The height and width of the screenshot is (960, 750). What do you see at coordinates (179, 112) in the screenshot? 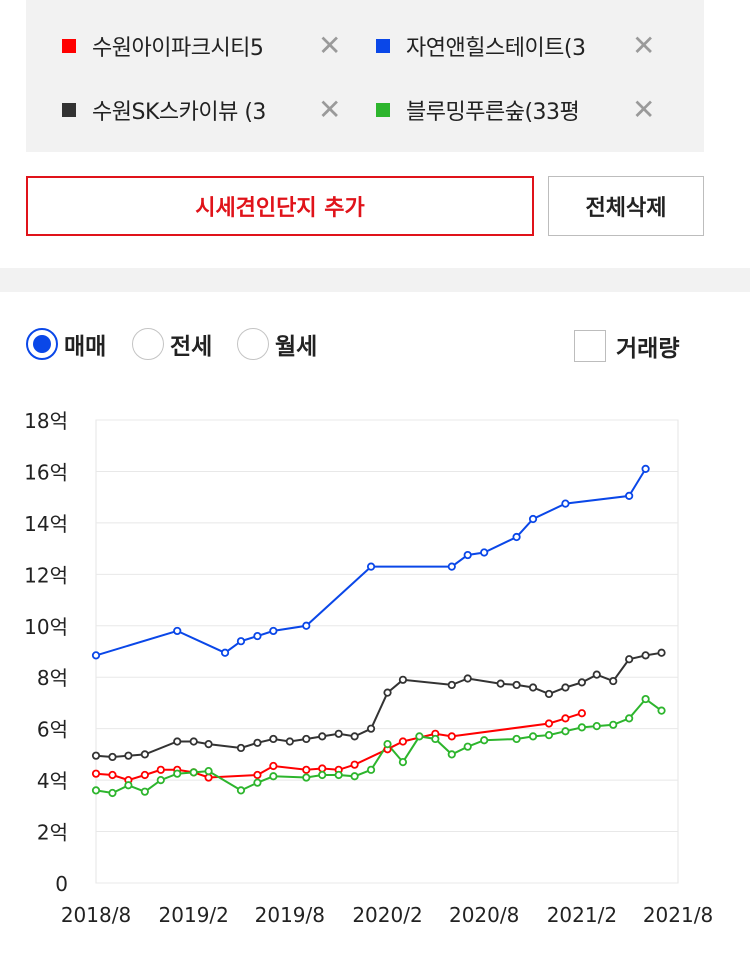
I see `complex-name: 수원SK스카이뷰 (3` at bounding box center [179, 112].